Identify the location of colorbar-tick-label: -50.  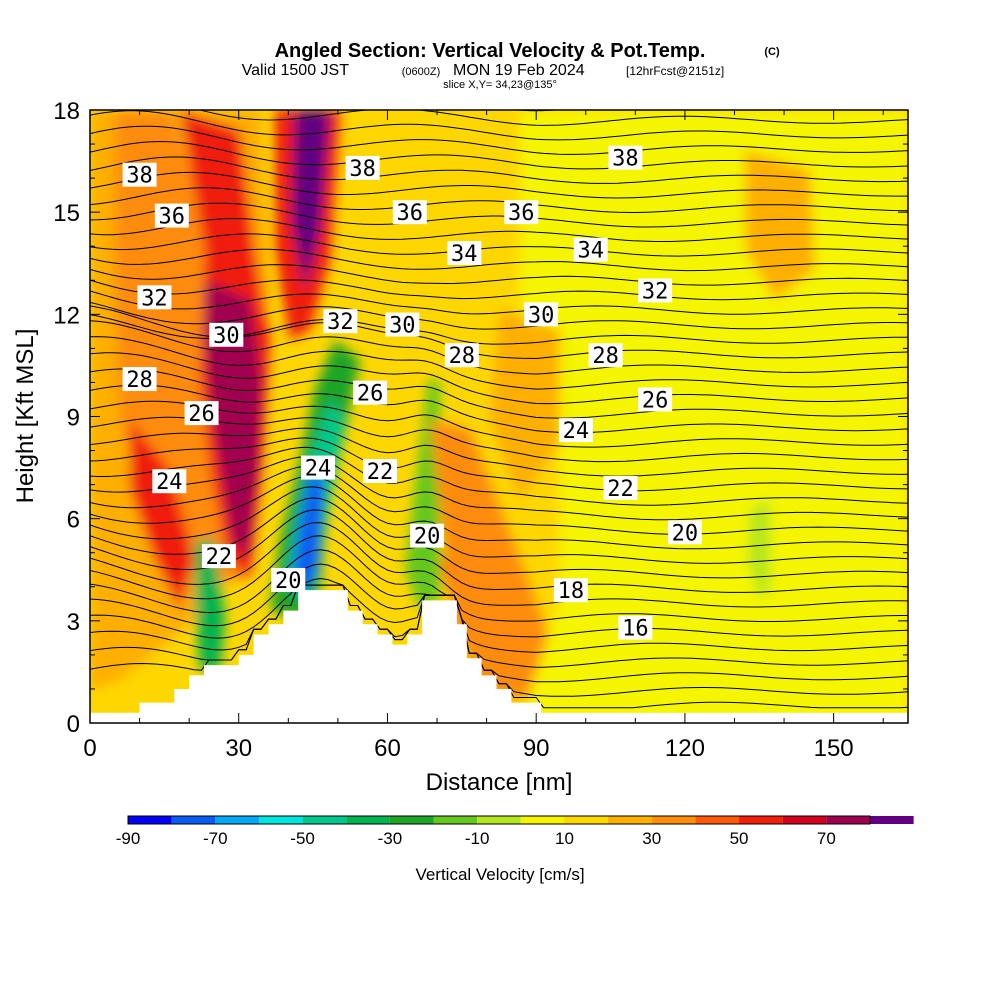
(302, 838).